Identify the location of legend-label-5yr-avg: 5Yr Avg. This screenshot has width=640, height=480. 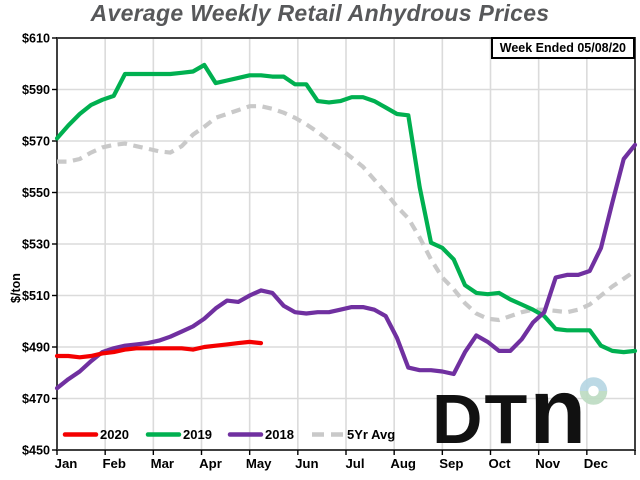
(371, 434).